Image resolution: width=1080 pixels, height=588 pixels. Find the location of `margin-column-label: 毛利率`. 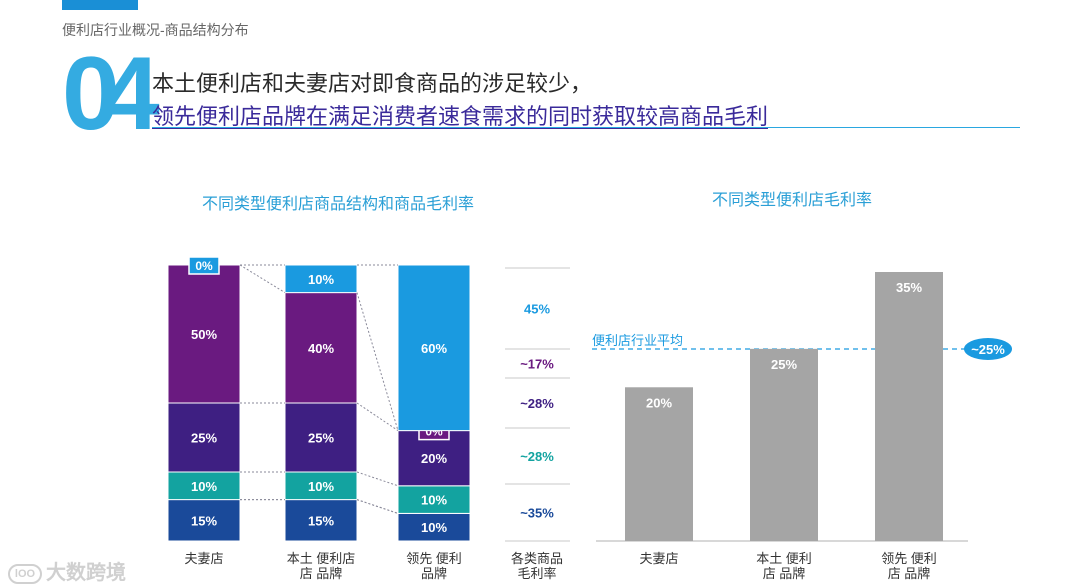

margin-column-label: 毛利率 is located at coordinates (536, 573).